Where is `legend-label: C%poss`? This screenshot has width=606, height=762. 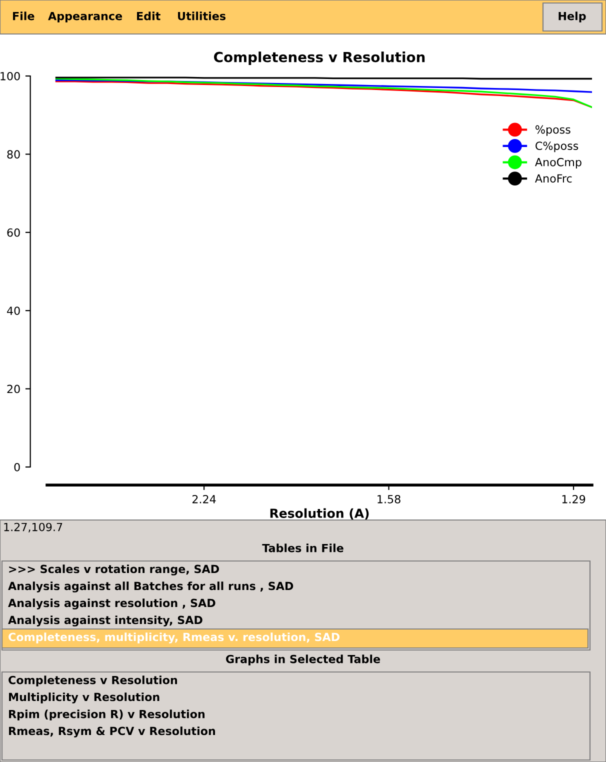 legend-label: C%poss is located at coordinates (557, 147).